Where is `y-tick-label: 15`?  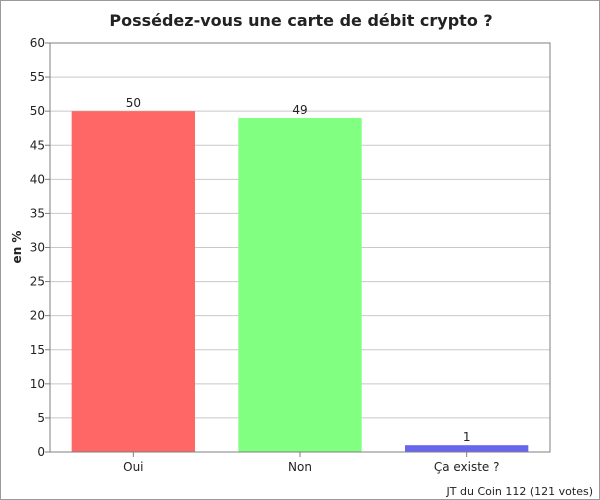
y-tick-label: 15 is located at coordinates (37, 350).